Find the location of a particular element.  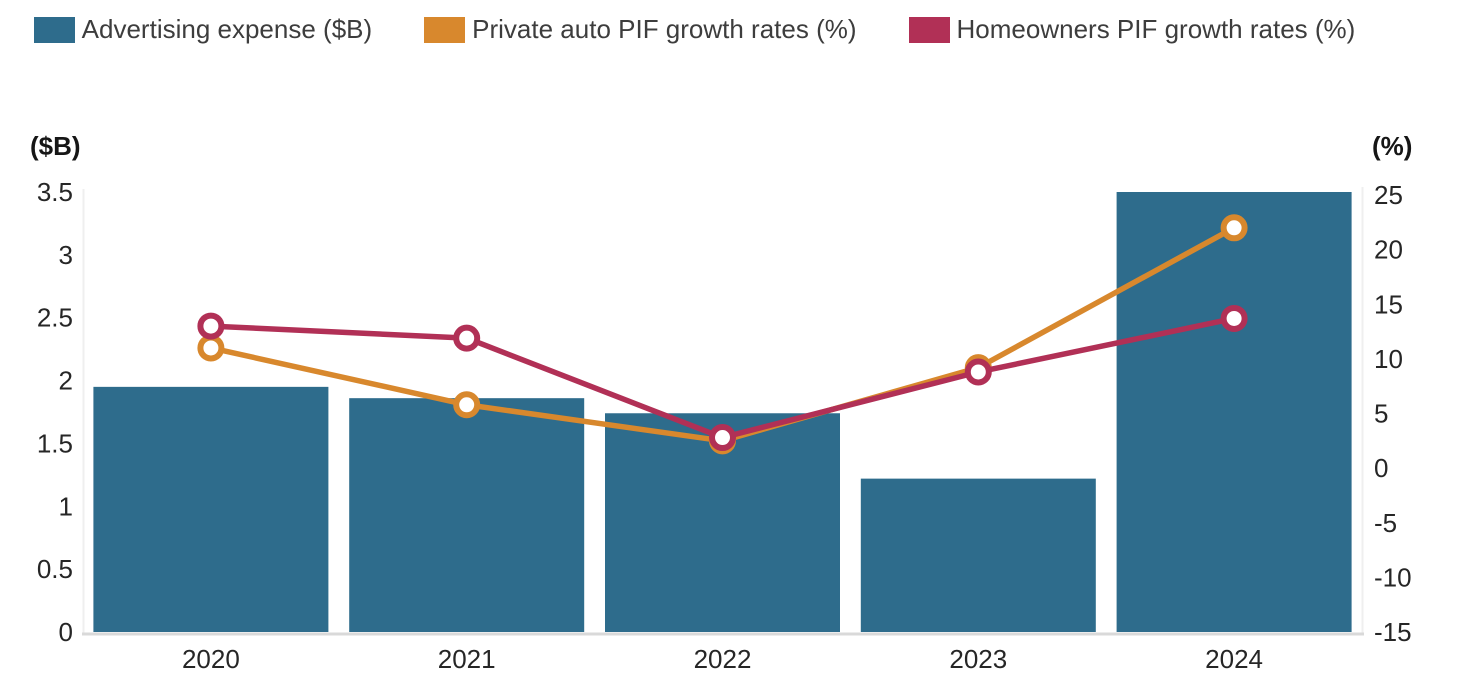

x-axis-label-2021: 2021 is located at coordinates (467, 659).